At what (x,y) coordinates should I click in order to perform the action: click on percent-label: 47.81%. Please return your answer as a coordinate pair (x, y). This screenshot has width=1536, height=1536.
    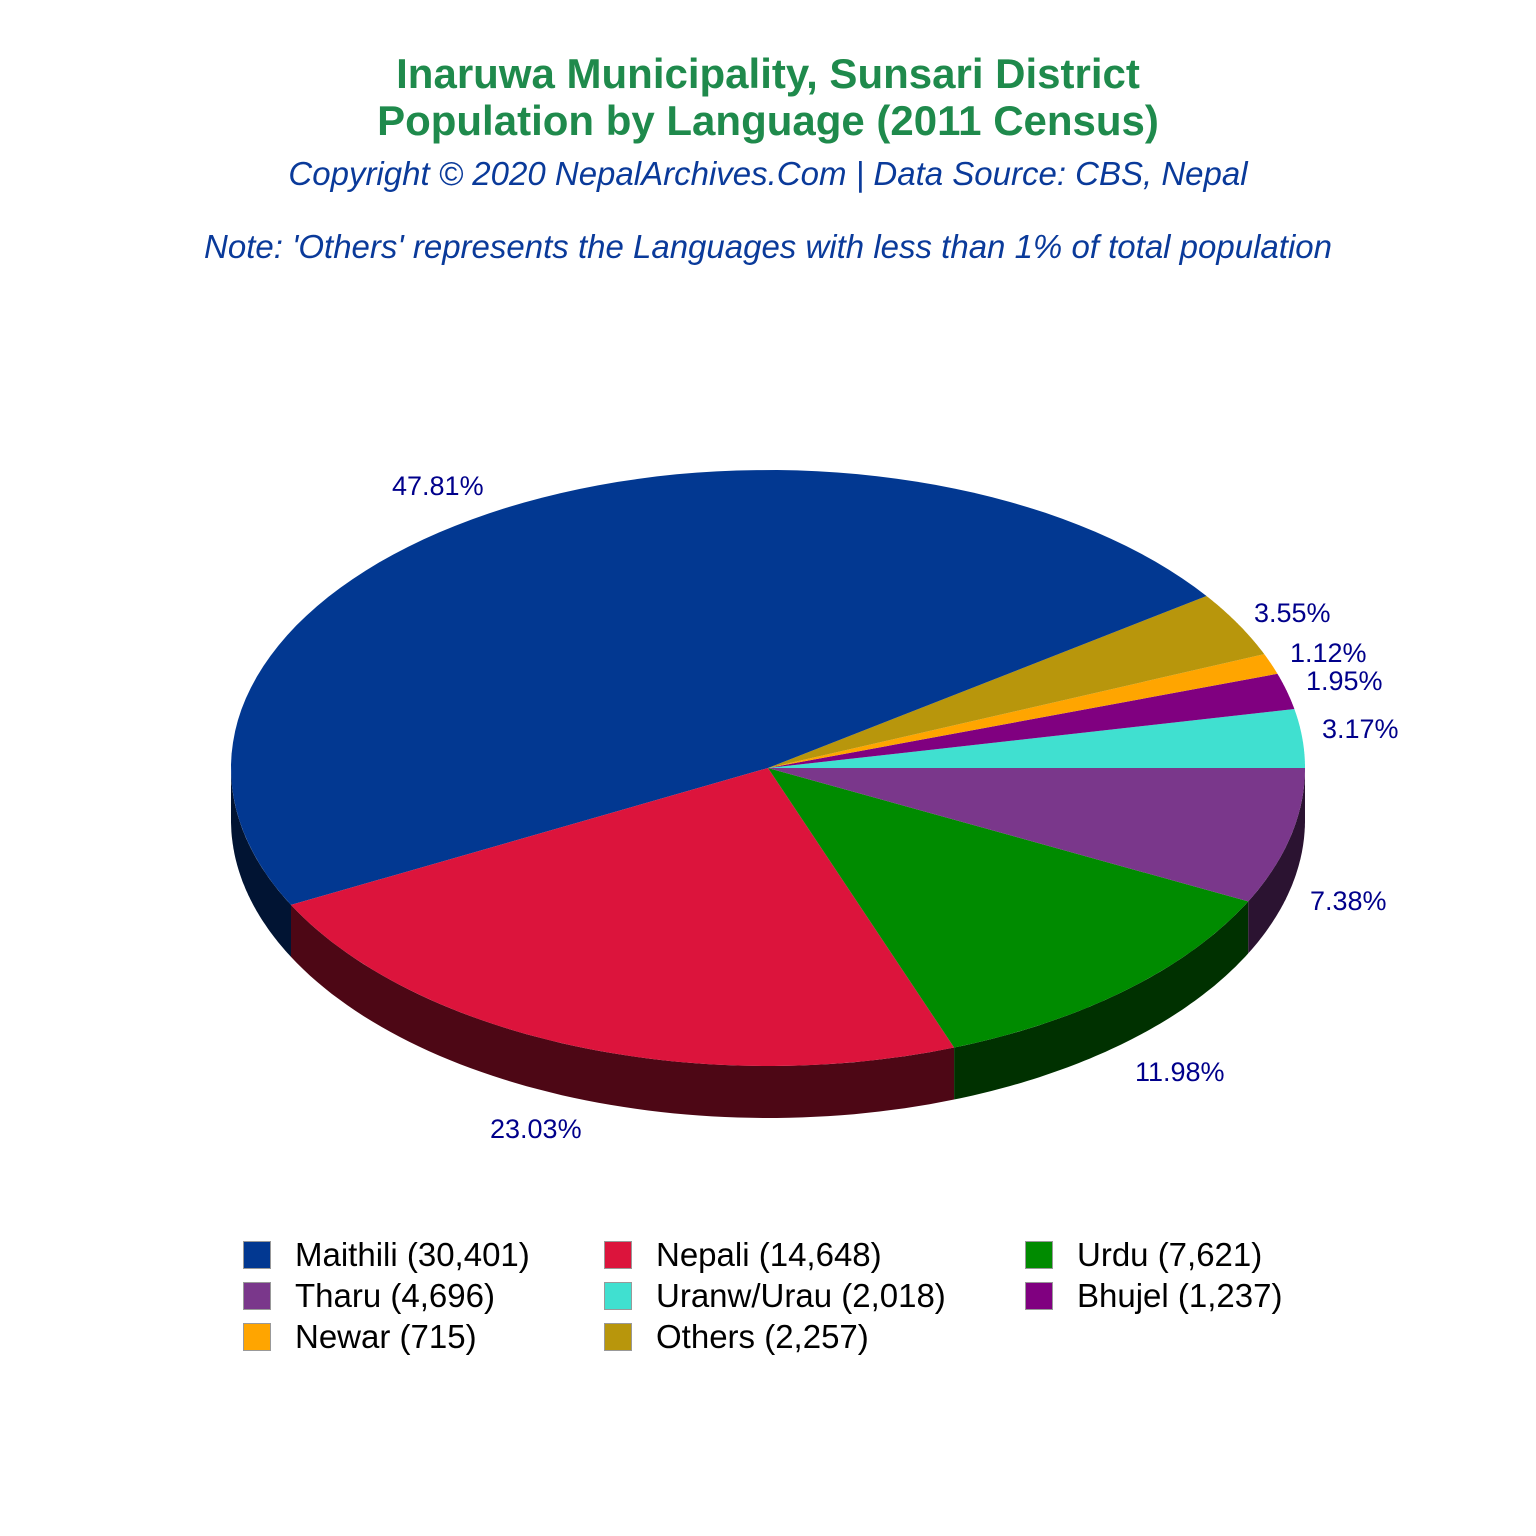
    Looking at the image, I should click on (438, 486).